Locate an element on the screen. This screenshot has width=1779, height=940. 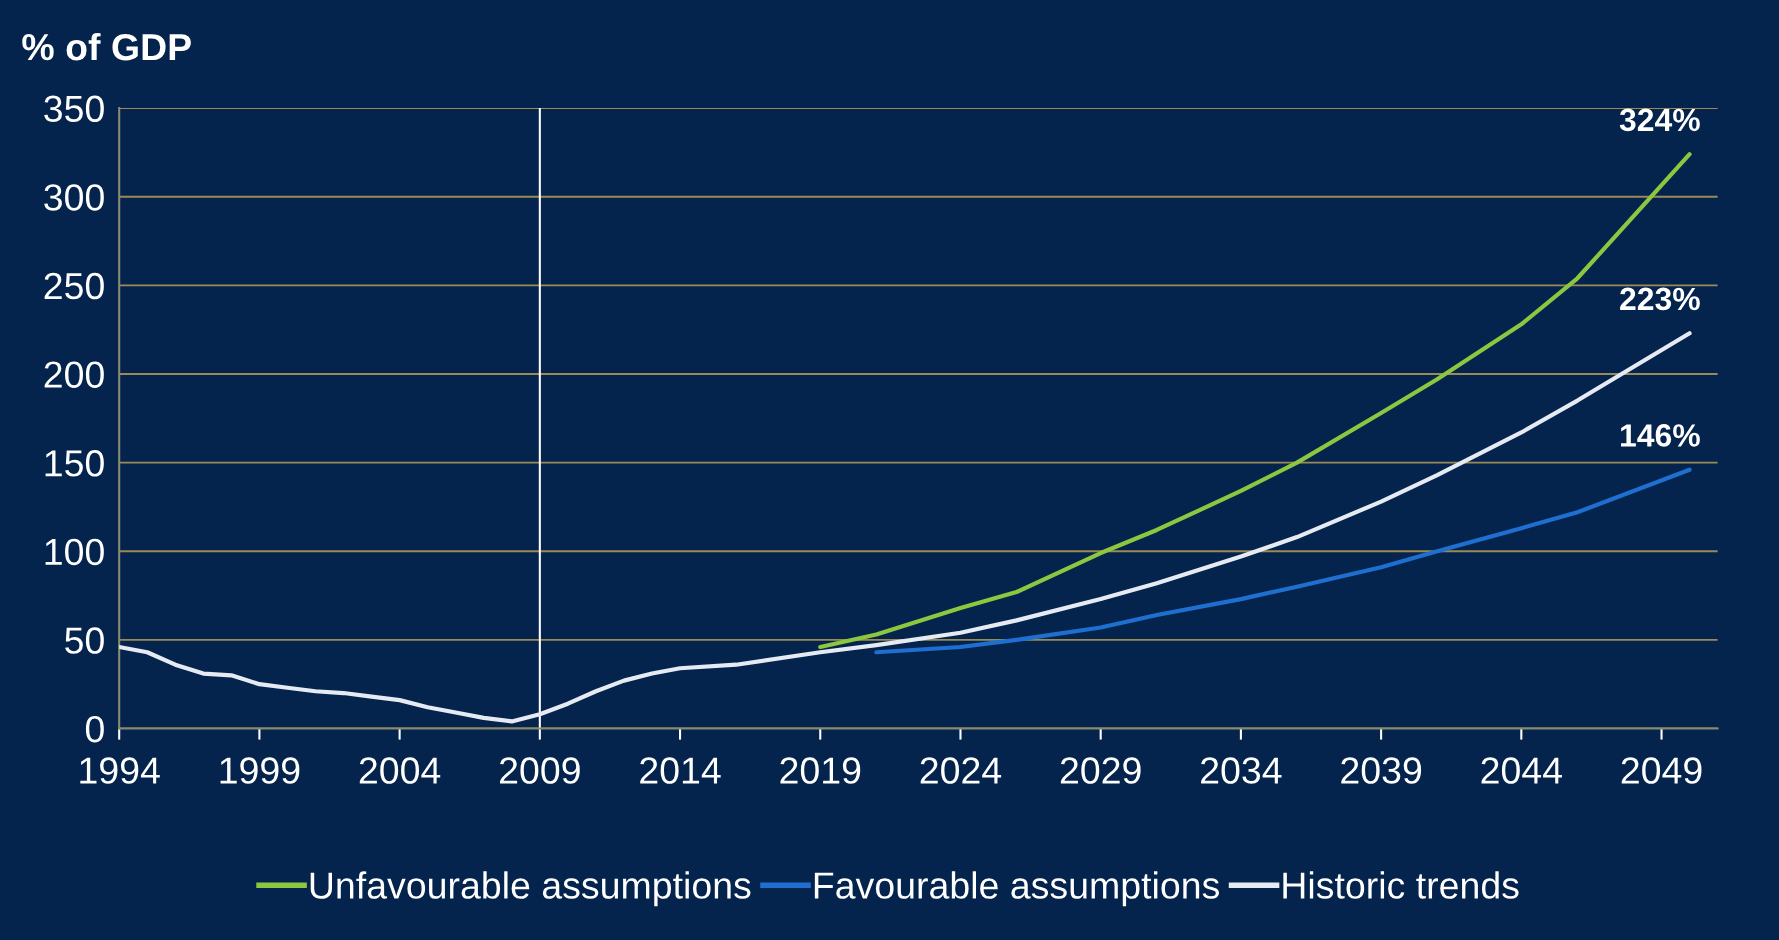
data-label: 146% is located at coordinates (1660, 435).